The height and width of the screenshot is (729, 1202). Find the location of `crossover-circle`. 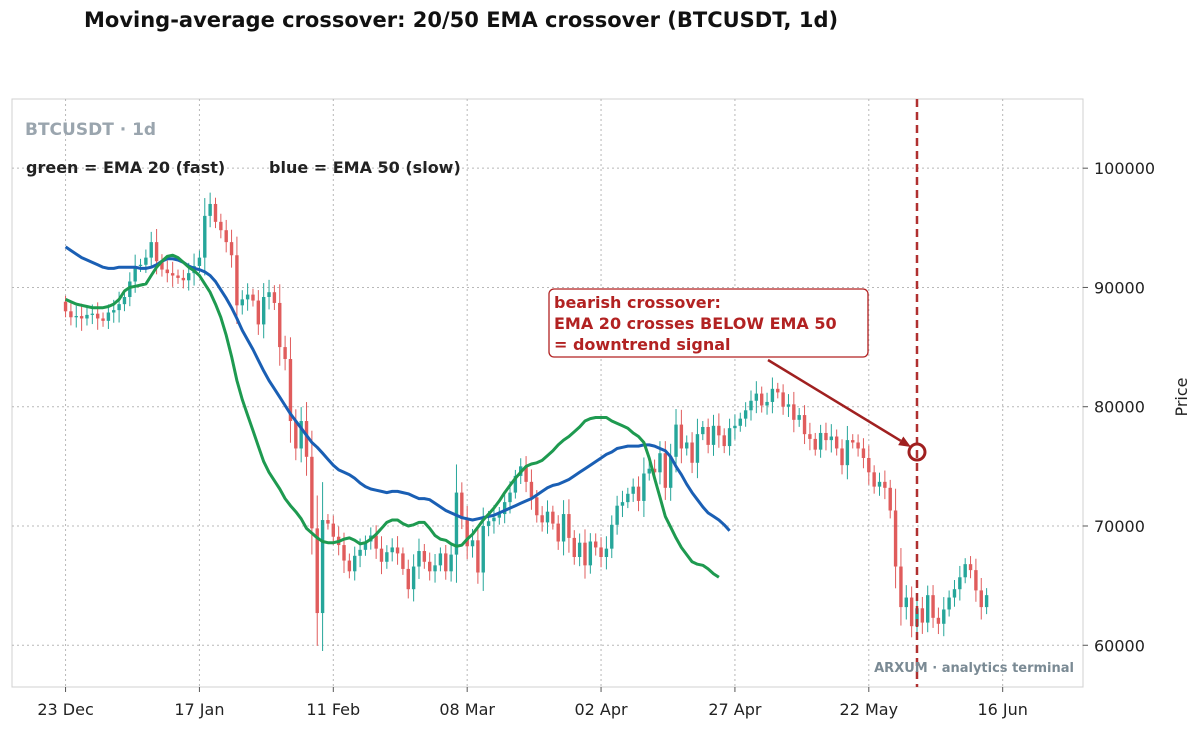

crossover-circle is located at coordinates (917, 452).